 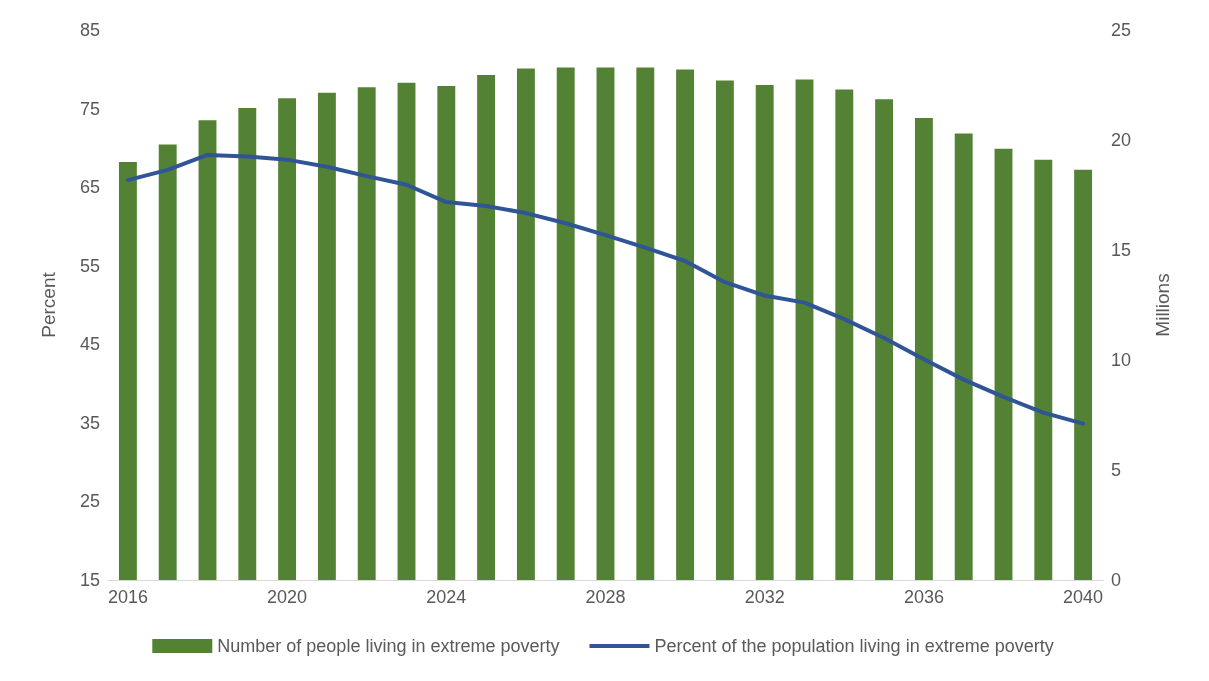 I want to click on y-tick-label: 15, so click(x=89, y=580).